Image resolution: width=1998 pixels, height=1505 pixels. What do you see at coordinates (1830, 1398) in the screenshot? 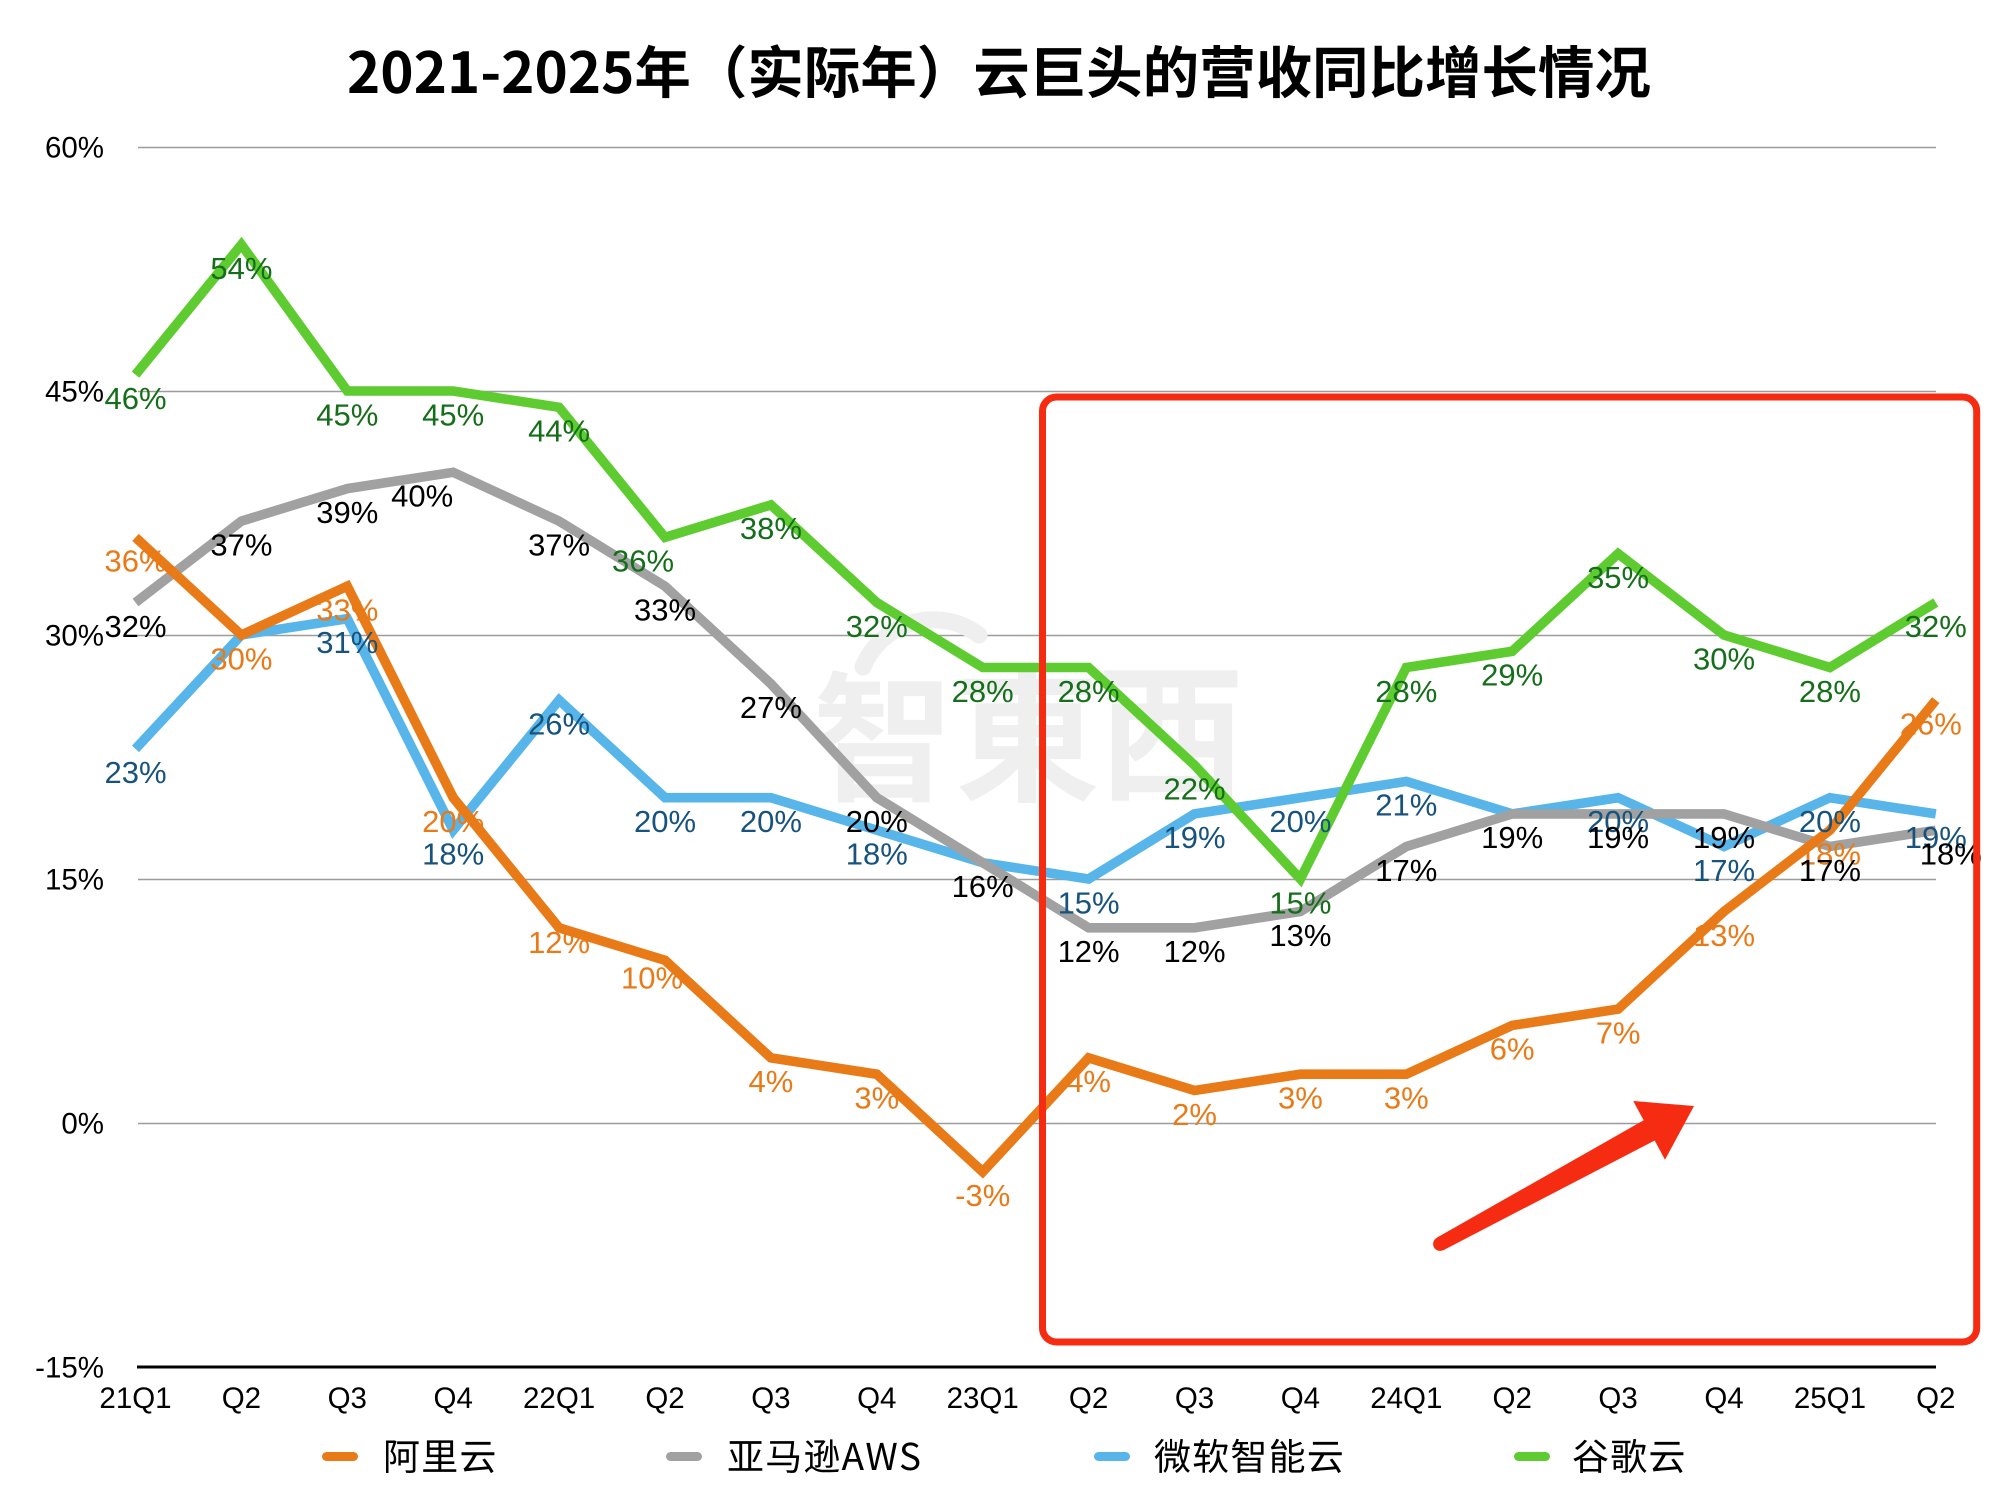
I see `svg-text: 25Q1` at bounding box center [1830, 1398].